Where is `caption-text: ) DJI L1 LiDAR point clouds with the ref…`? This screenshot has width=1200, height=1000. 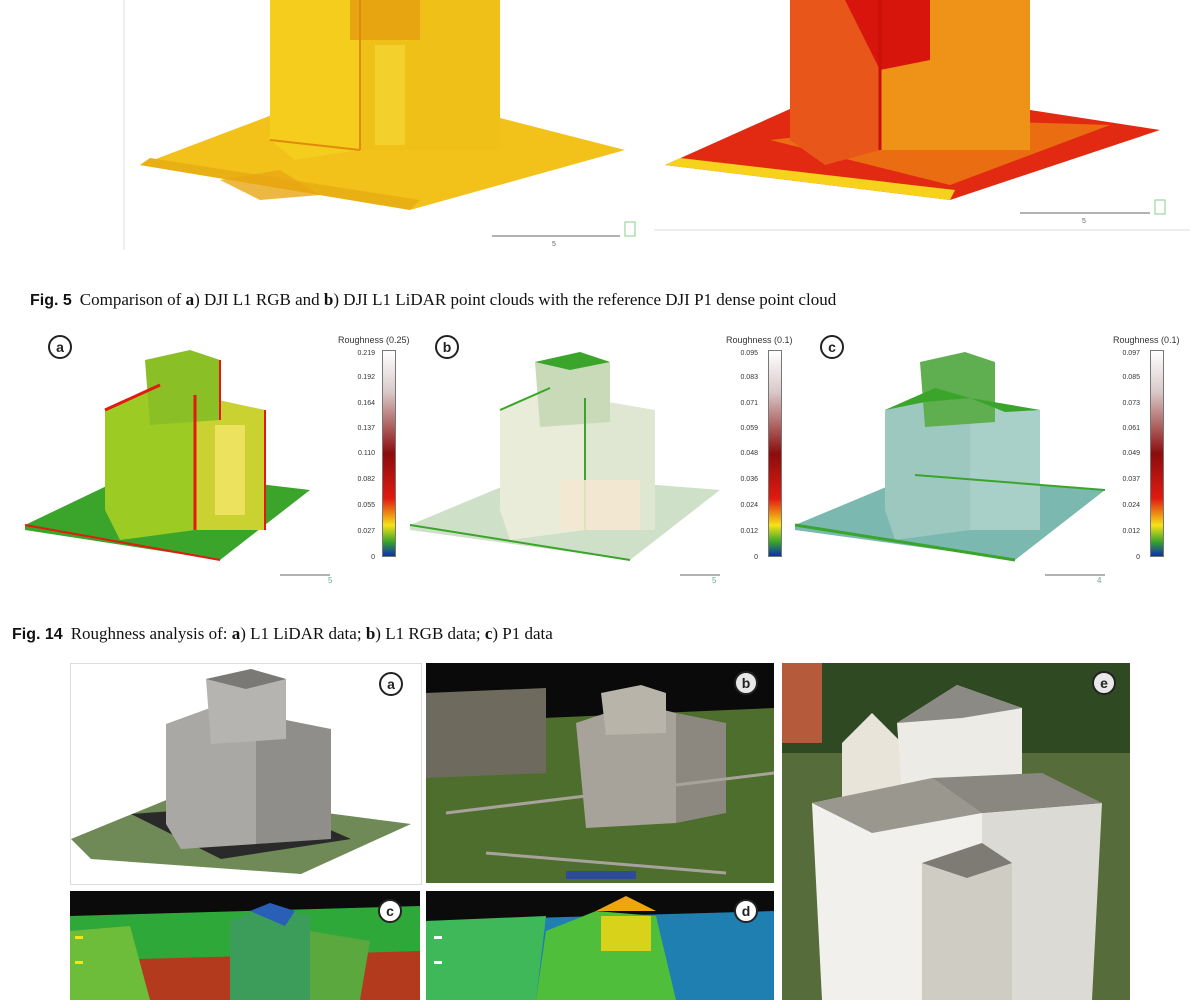
caption-text: ) DJI L1 LiDAR point clouds with the ref… is located at coordinates (585, 299).